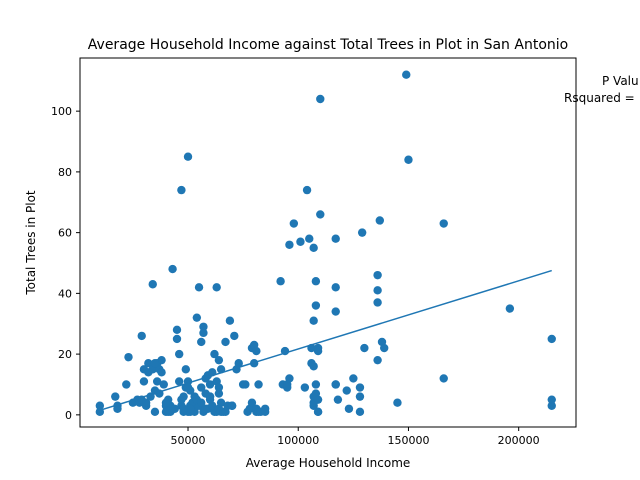 The width and height of the screenshot is (640, 480). What do you see at coordinates (68, 415) in the screenshot?
I see `y-tick-label: 0` at bounding box center [68, 415].